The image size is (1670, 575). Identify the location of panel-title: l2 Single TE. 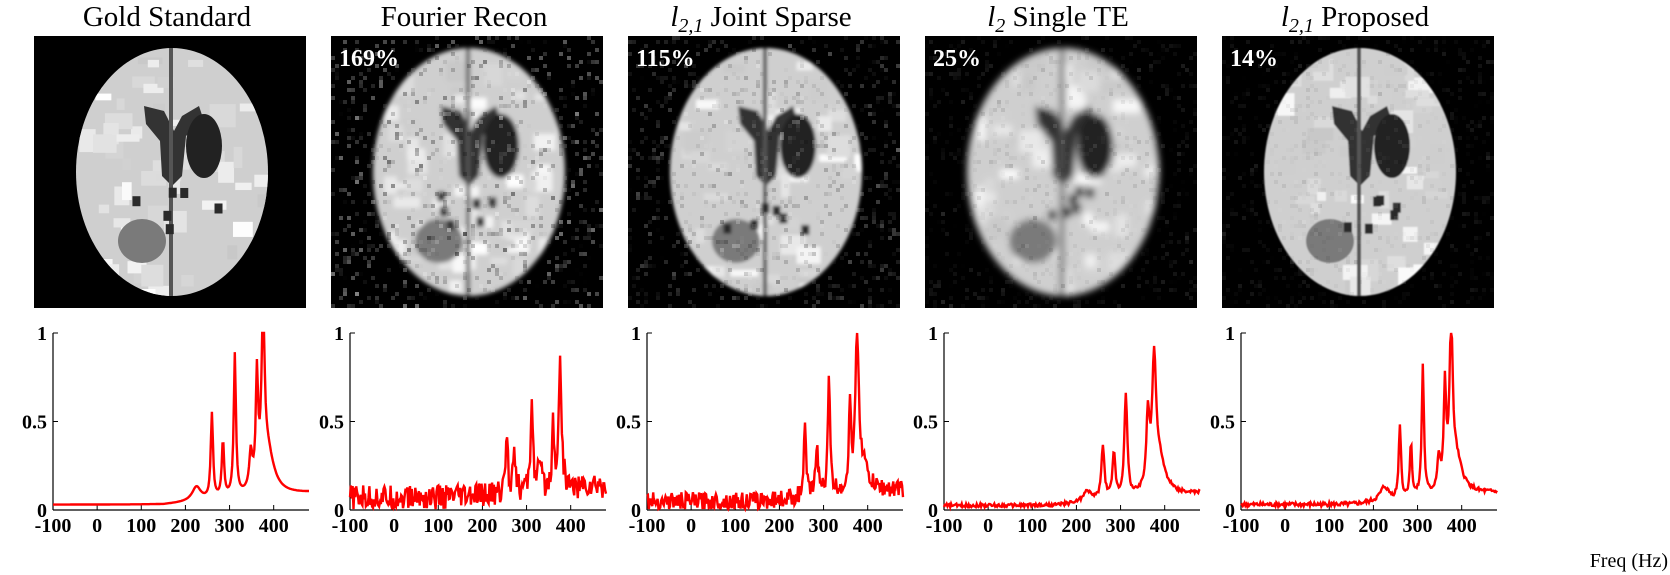
(1058, 18).